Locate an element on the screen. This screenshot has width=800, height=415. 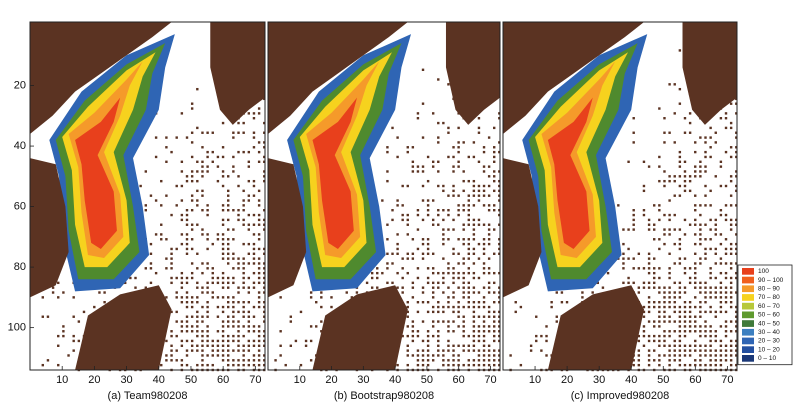
x-tick-label: 70 is located at coordinates (255, 380).